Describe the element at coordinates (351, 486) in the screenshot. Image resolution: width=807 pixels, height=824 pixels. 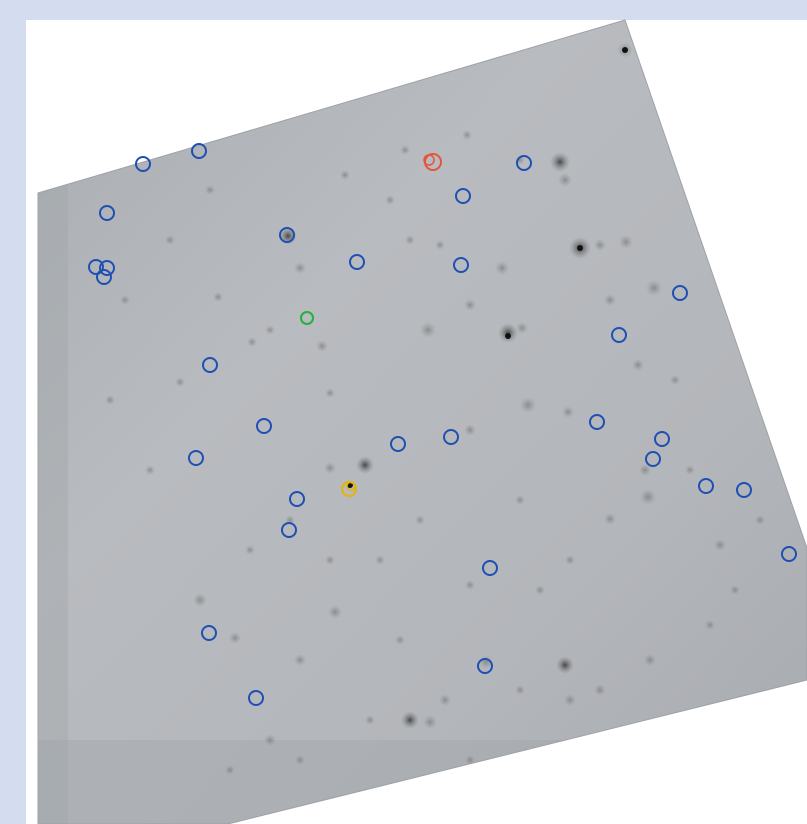
I see `yellow-marker-inner-circle` at that location.